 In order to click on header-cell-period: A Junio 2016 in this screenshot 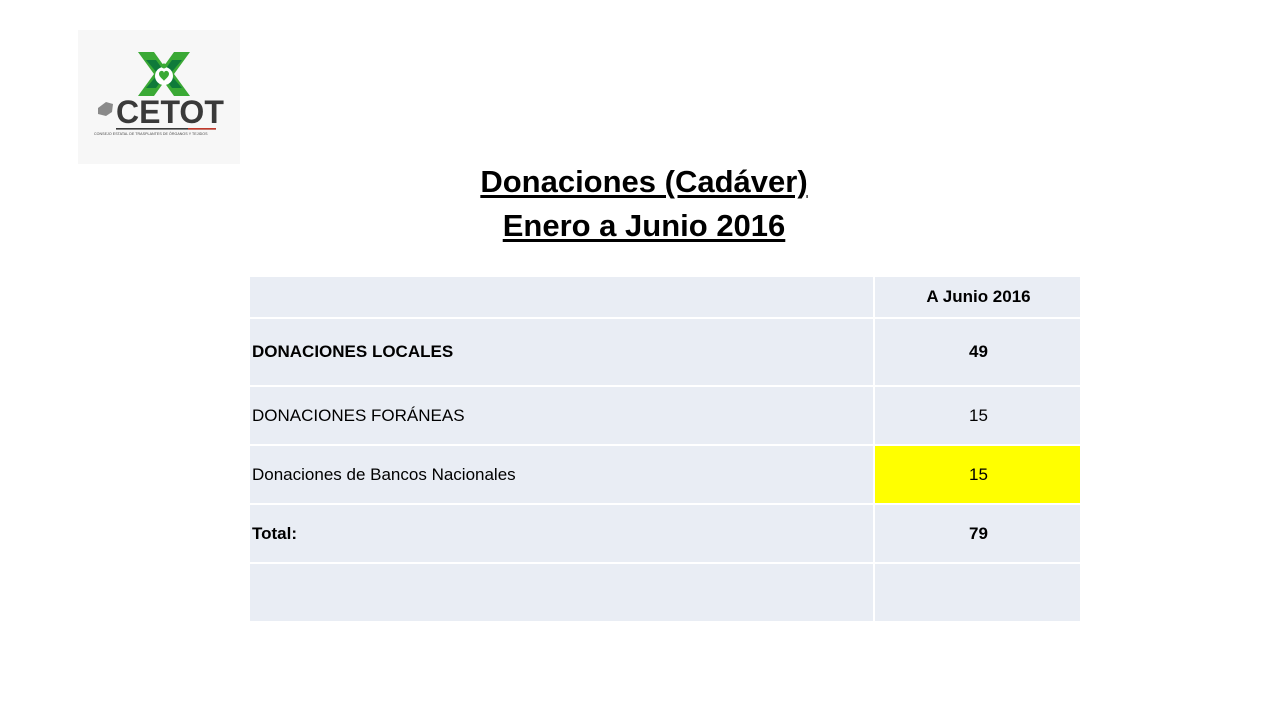, I will do `click(977, 297)`.